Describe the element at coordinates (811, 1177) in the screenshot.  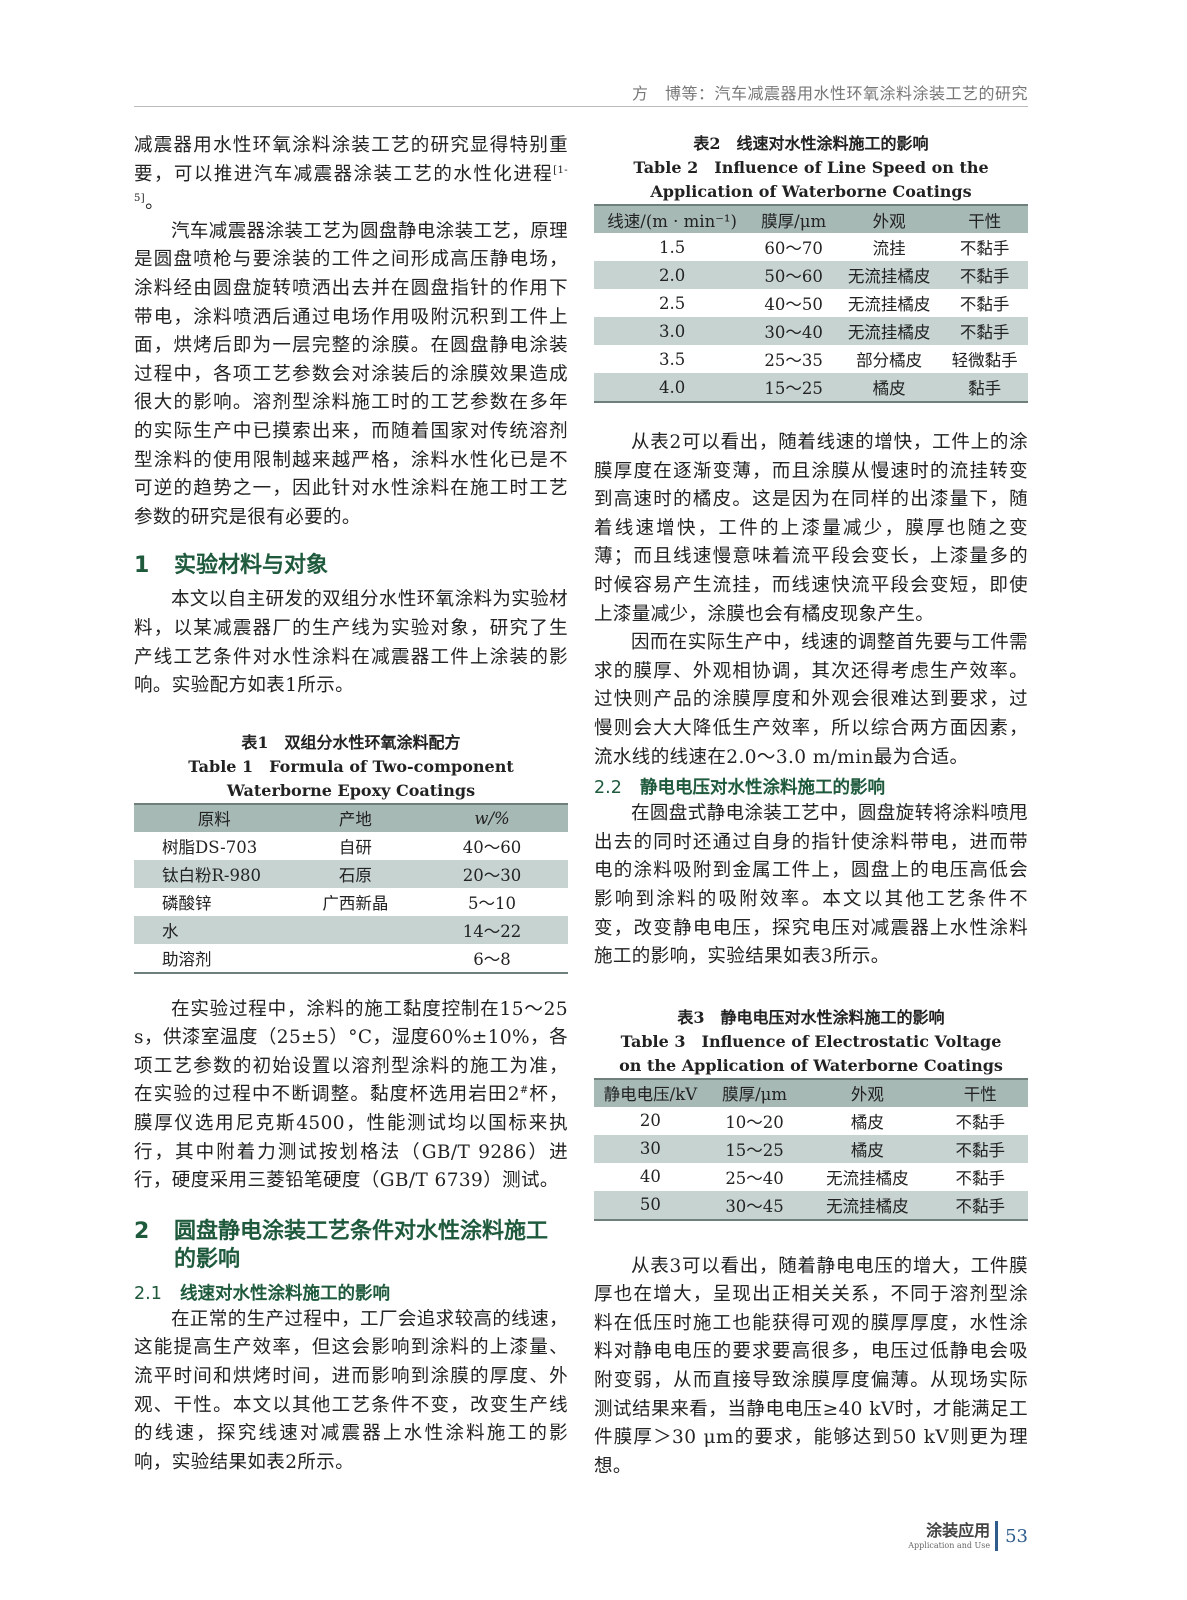
I see `table-row: 40 25～40 无流挂橘皮 不黏手` at that location.